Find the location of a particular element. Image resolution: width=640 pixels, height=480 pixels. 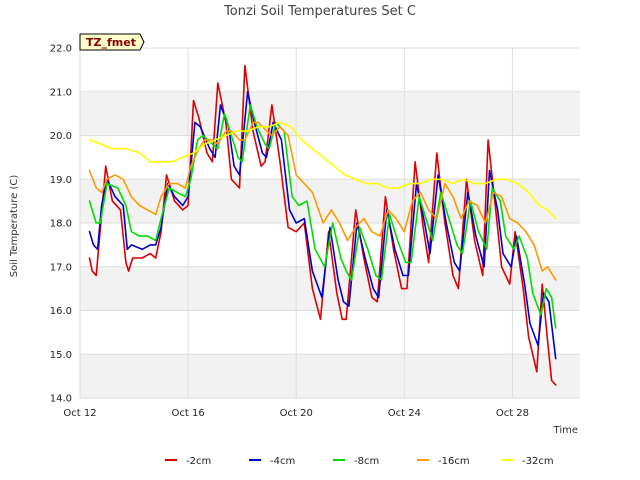

legend-label--32cm: -32cm is located at coordinates (538, 461).